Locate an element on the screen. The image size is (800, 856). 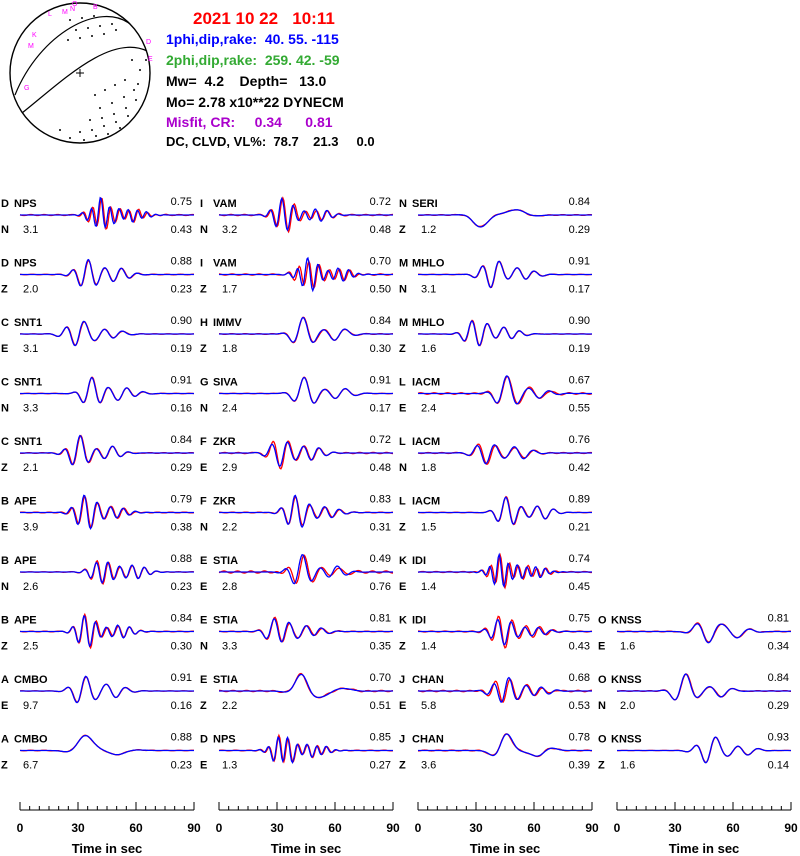
trace-station-name: SIVA is located at coordinates (225, 383).